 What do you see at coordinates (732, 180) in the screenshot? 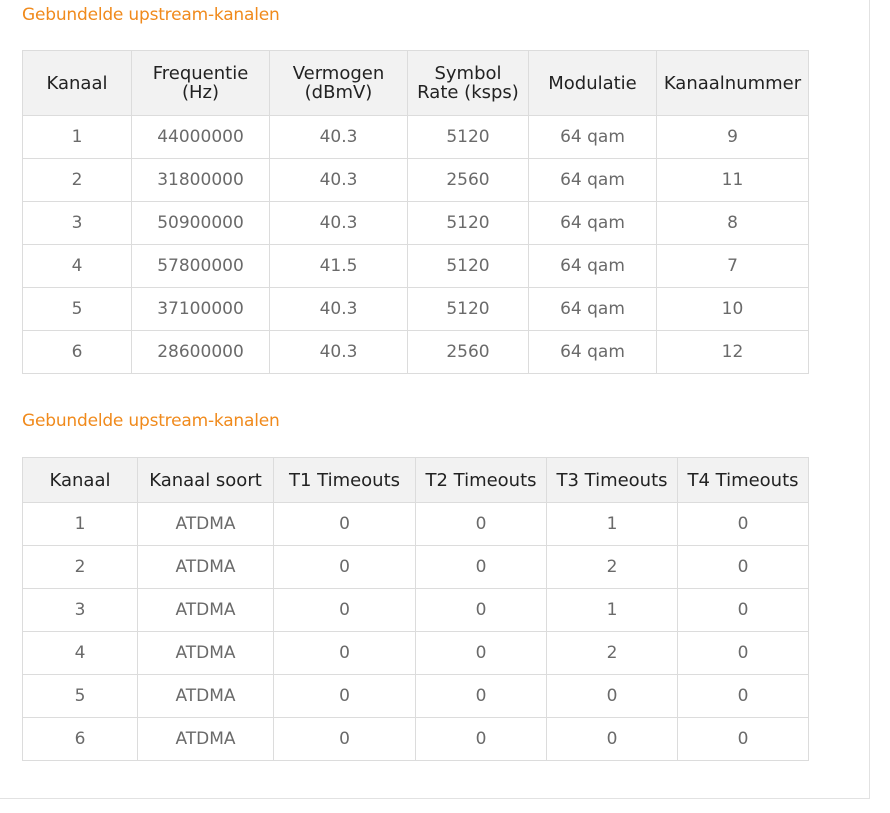
I see `cell-kanaalnummer: 11` at bounding box center [732, 180].